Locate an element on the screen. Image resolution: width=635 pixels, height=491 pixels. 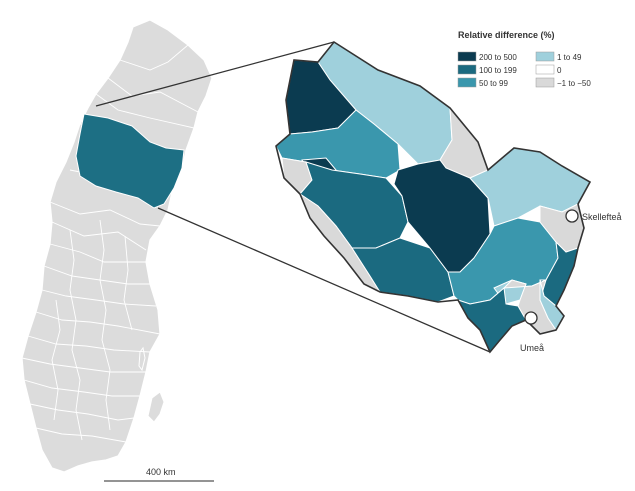
scale-bar: 400 km is located at coordinates (159, 474).